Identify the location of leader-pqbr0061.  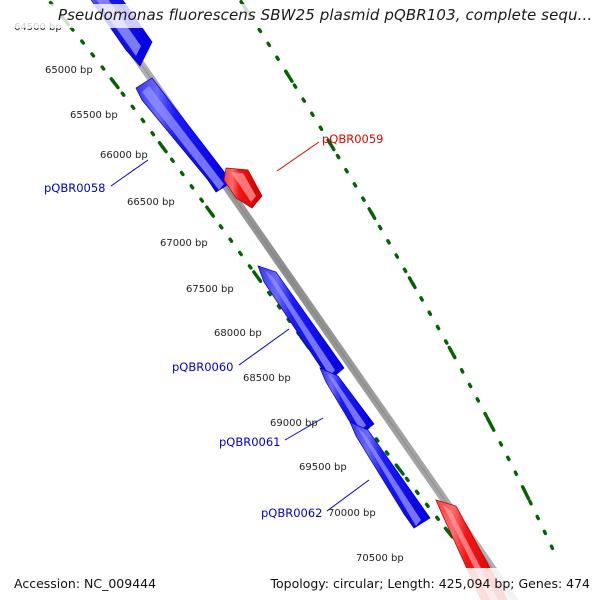
(304, 429).